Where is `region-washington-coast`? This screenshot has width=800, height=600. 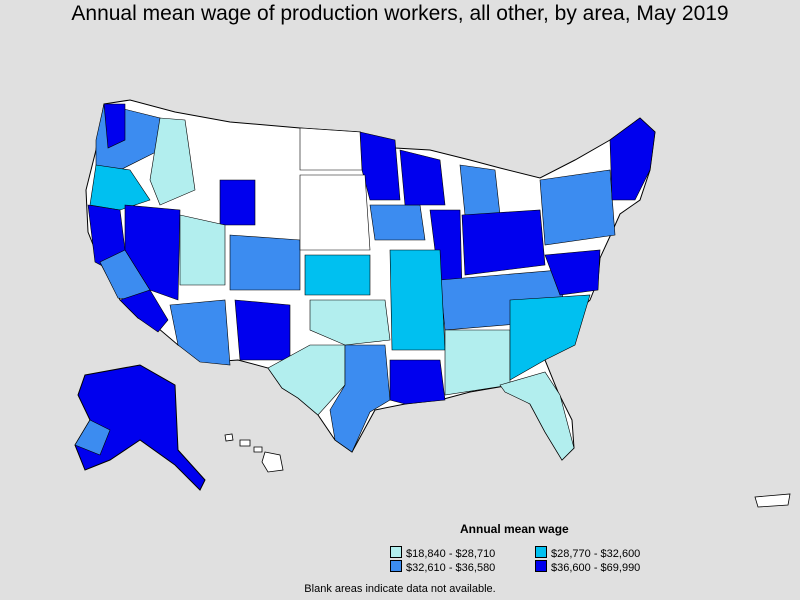 region-washington-coast is located at coordinates (114, 126).